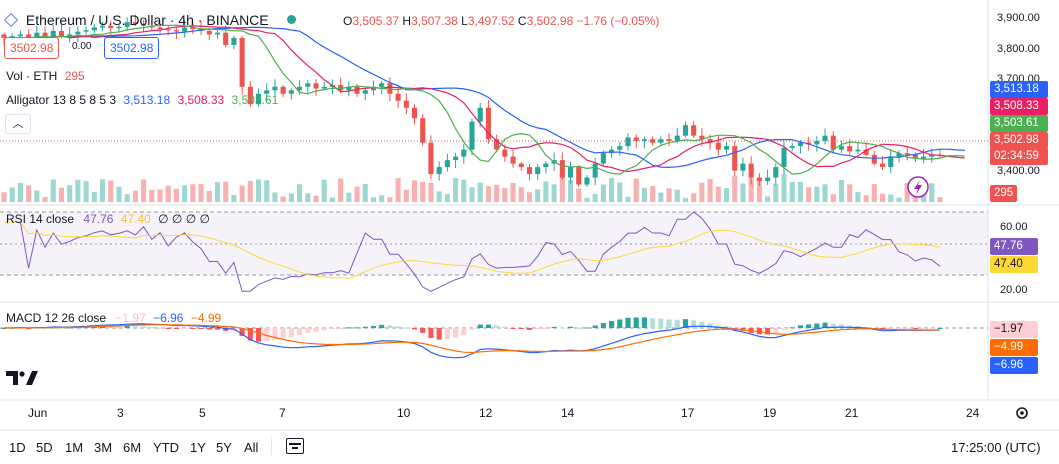 The height and width of the screenshot is (464, 1059). What do you see at coordinates (74, 447) in the screenshot?
I see `range-1m-button: 1M` at bounding box center [74, 447].